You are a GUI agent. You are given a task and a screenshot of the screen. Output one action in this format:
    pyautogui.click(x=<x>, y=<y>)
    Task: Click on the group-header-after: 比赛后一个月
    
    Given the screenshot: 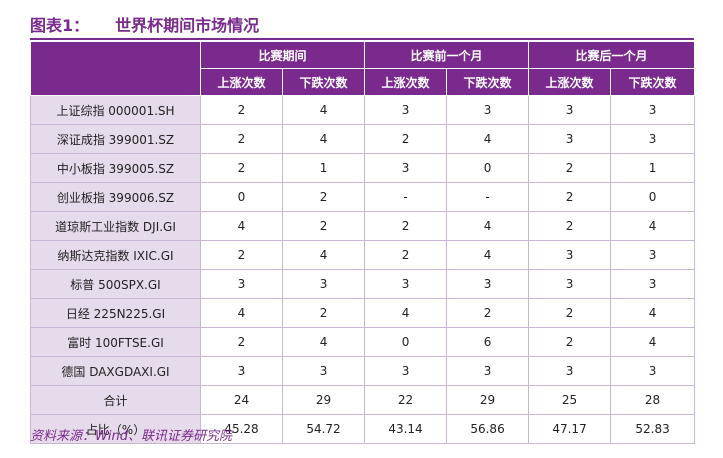 What is the action you would take?
    pyautogui.click(x=612, y=55)
    